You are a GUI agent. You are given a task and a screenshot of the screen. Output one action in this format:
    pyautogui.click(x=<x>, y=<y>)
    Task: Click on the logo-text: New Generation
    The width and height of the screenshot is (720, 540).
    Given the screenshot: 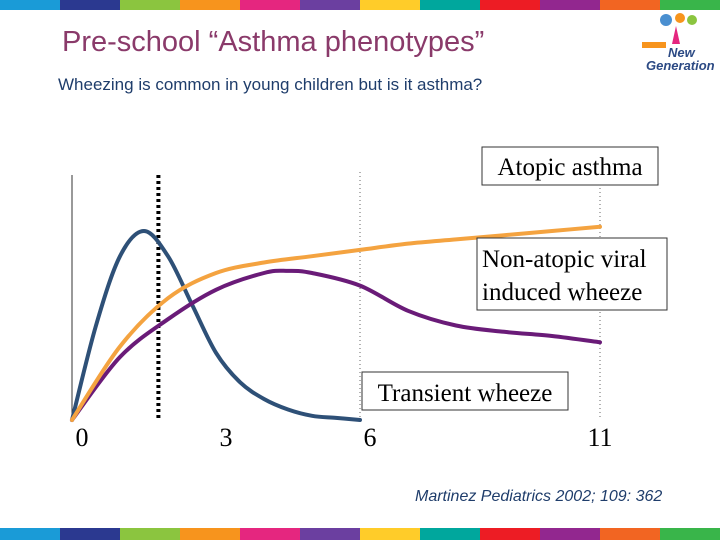 What is the action you would take?
    pyautogui.click(x=680, y=59)
    